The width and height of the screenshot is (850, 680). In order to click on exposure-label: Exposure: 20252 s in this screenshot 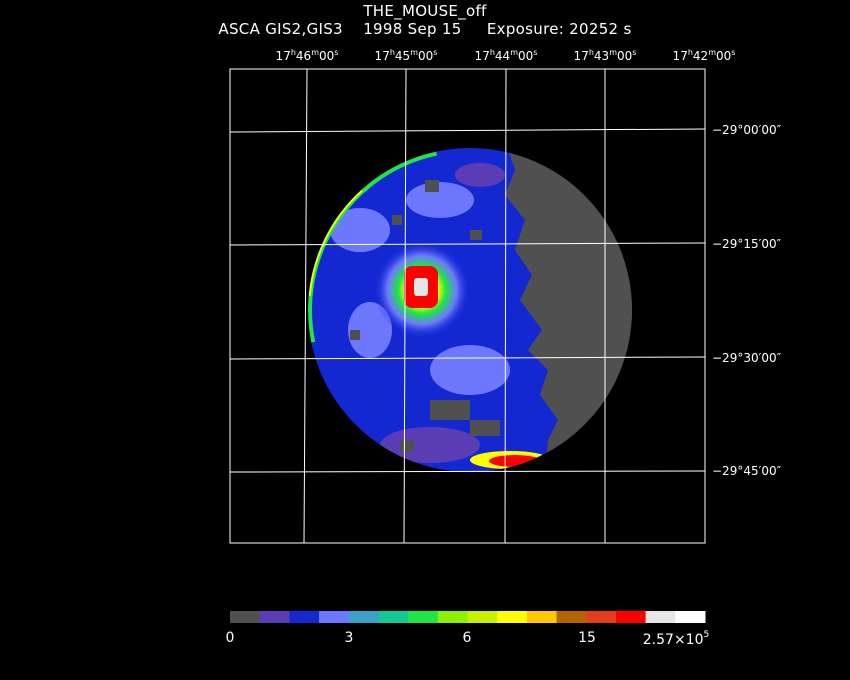, I will do `click(559, 29)`.